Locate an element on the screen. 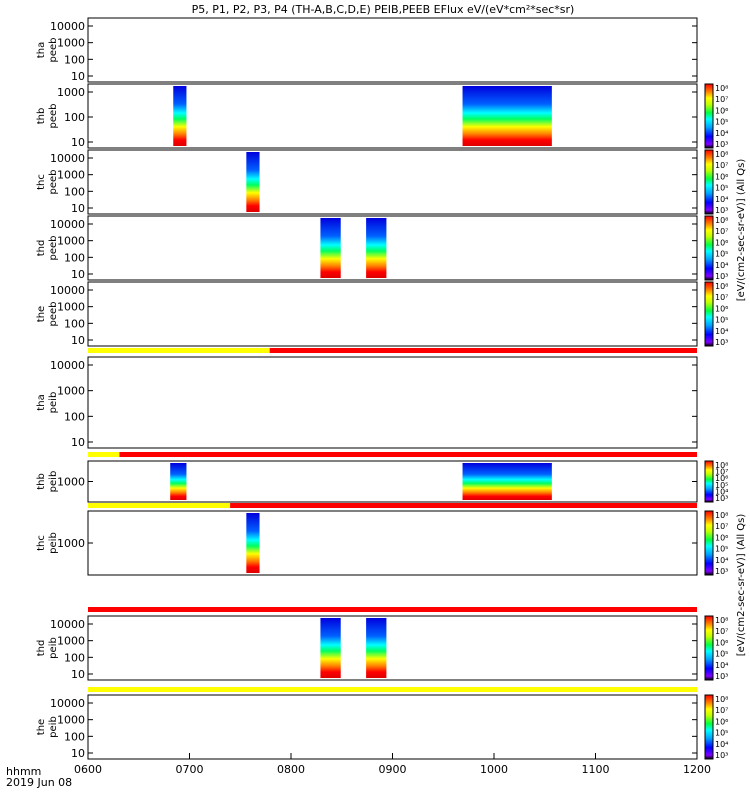 The width and height of the screenshot is (750, 800). x-tick-label: 0800 is located at coordinates (291, 769).